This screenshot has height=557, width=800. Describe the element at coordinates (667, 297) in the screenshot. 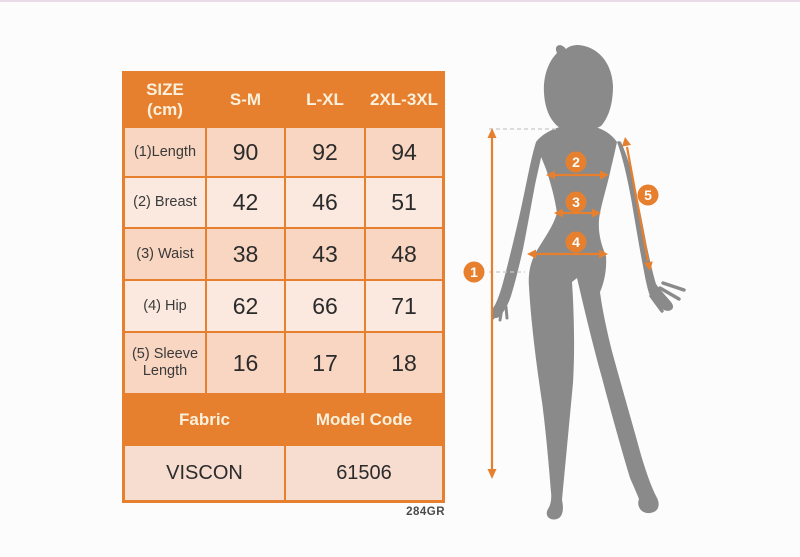

I see `right-hand-fingers` at that location.